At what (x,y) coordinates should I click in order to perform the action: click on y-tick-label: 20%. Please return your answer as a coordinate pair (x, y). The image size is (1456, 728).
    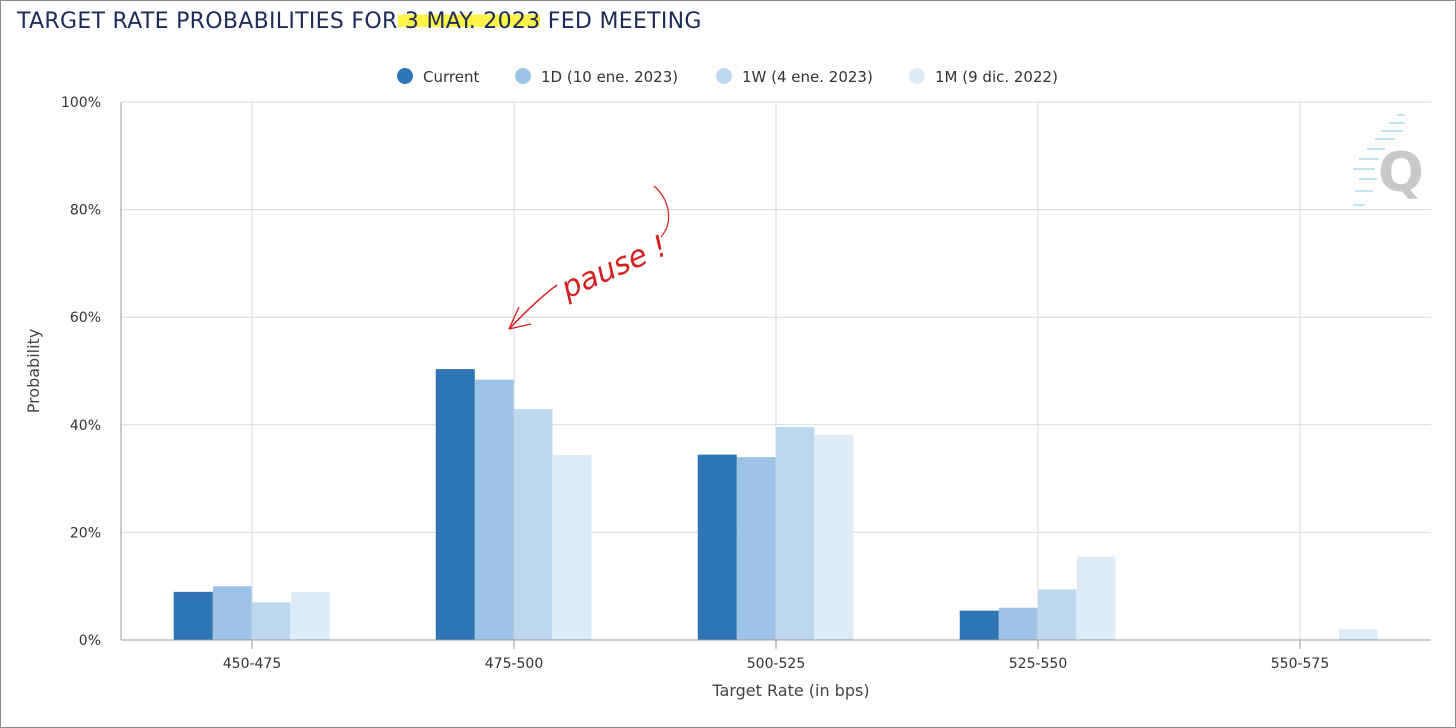
    Looking at the image, I should click on (85, 533).